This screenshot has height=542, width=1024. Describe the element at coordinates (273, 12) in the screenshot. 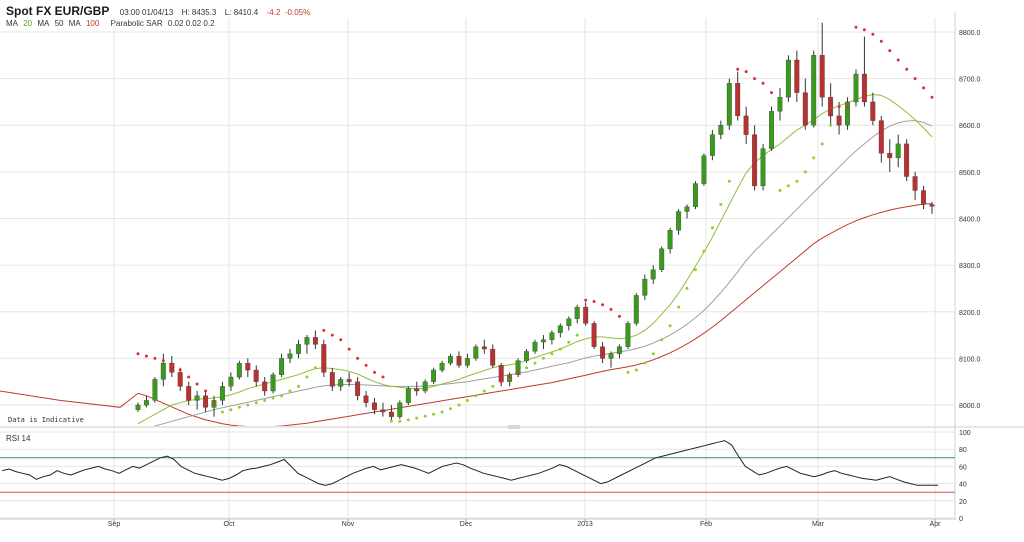

I see `change-label: -4.2` at that location.